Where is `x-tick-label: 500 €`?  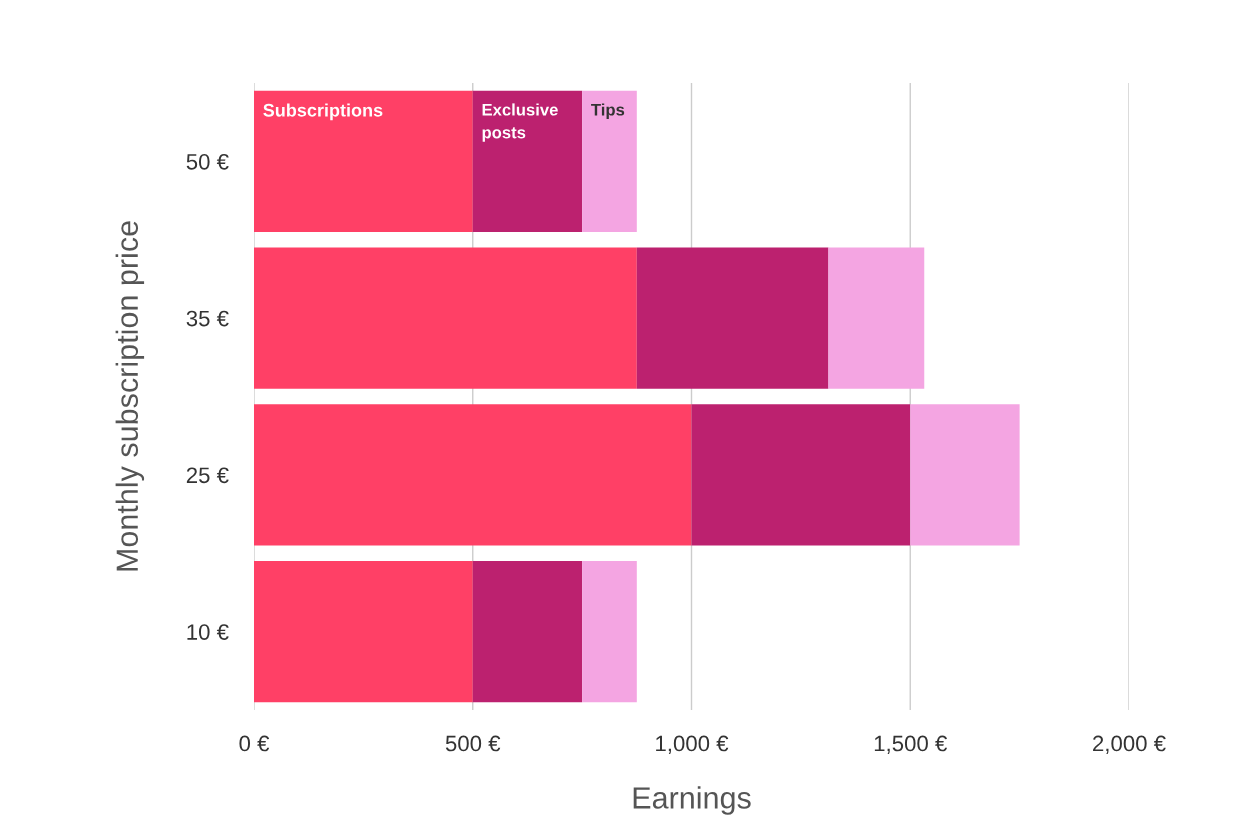
x-tick-label: 500 € is located at coordinates (473, 743).